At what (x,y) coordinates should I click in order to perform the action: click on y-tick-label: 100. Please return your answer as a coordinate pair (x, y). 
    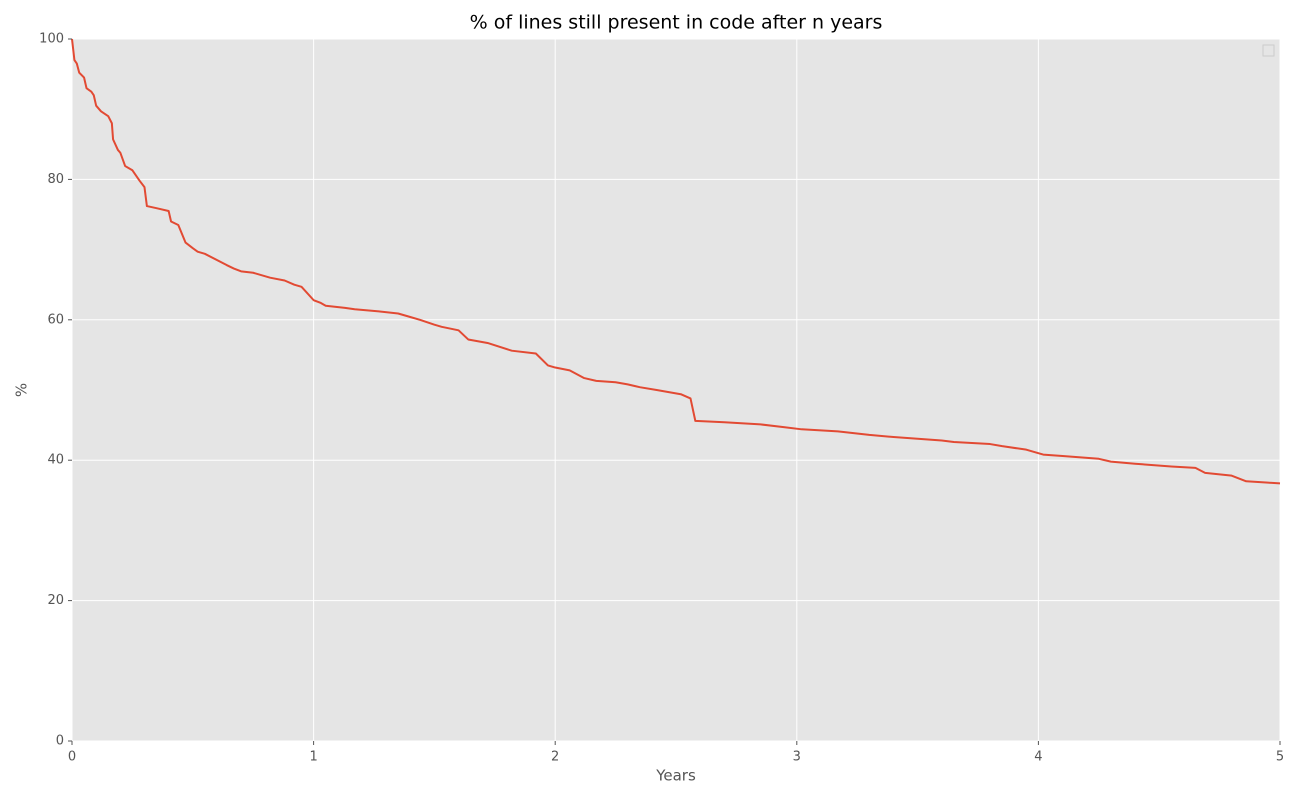
    Looking at the image, I should click on (51, 39).